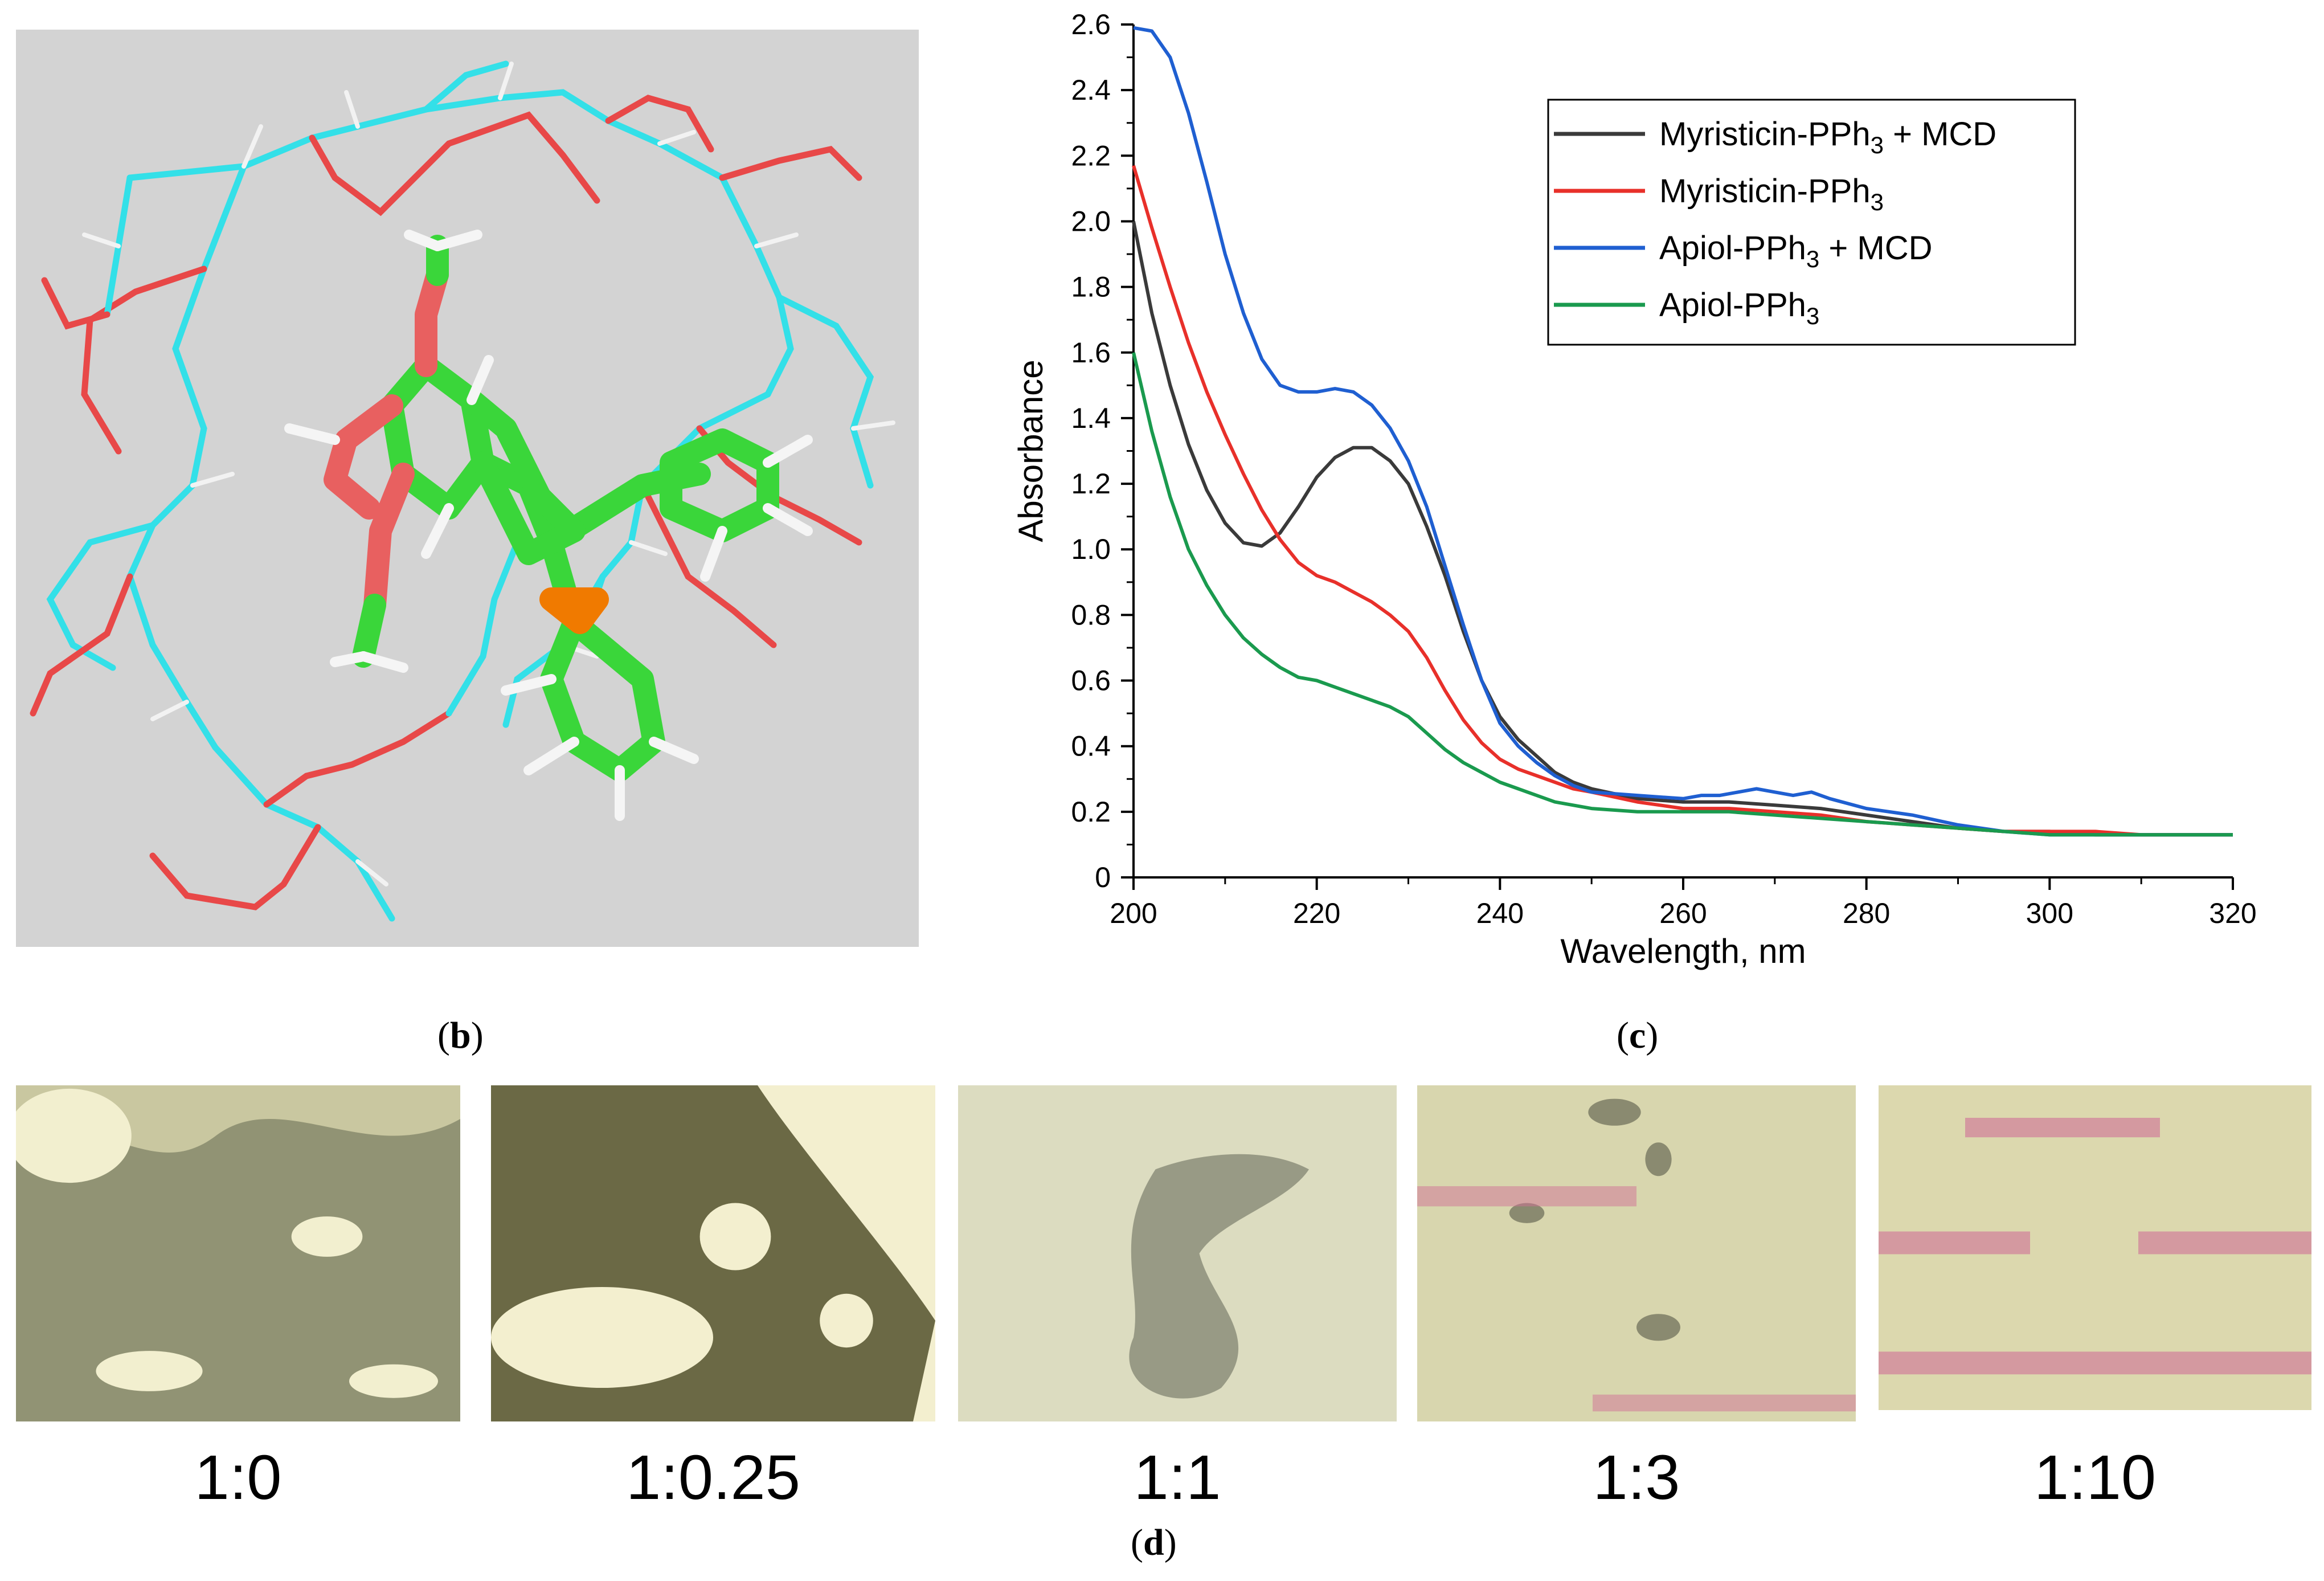  I want to click on y-tick-label: 0.6, so click(1091, 681).